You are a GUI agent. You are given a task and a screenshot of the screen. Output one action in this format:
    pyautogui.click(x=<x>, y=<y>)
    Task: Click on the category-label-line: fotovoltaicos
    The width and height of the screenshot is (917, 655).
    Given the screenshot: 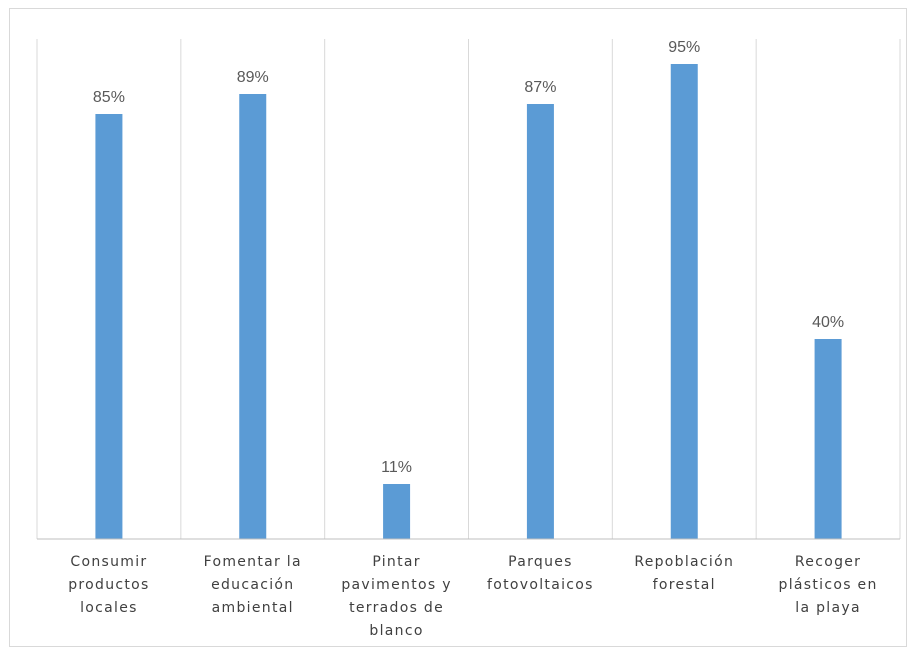 What is the action you would take?
    pyautogui.click(x=540, y=585)
    